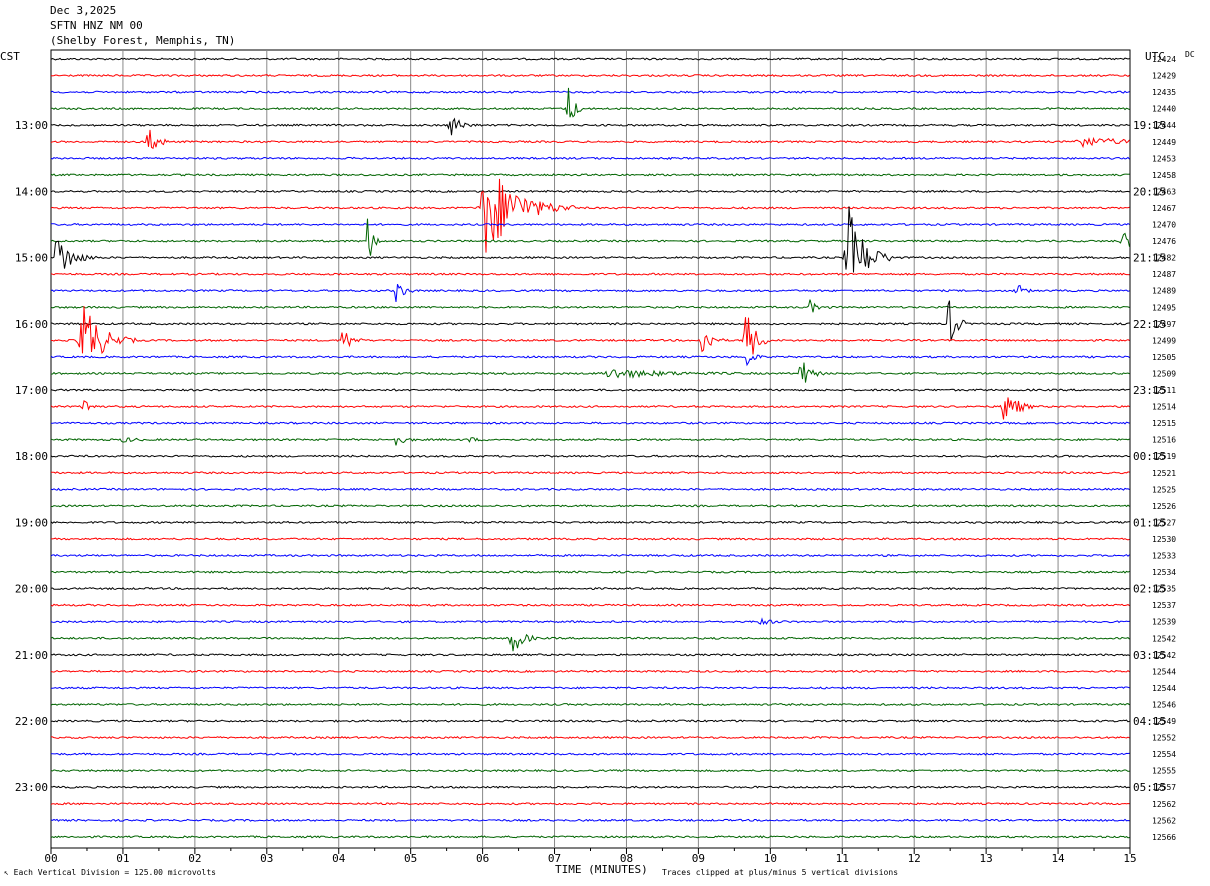  What do you see at coordinates (1149, 191) in the screenshot?
I see `utc-hour-label: 20:15` at bounding box center [1149, 191].